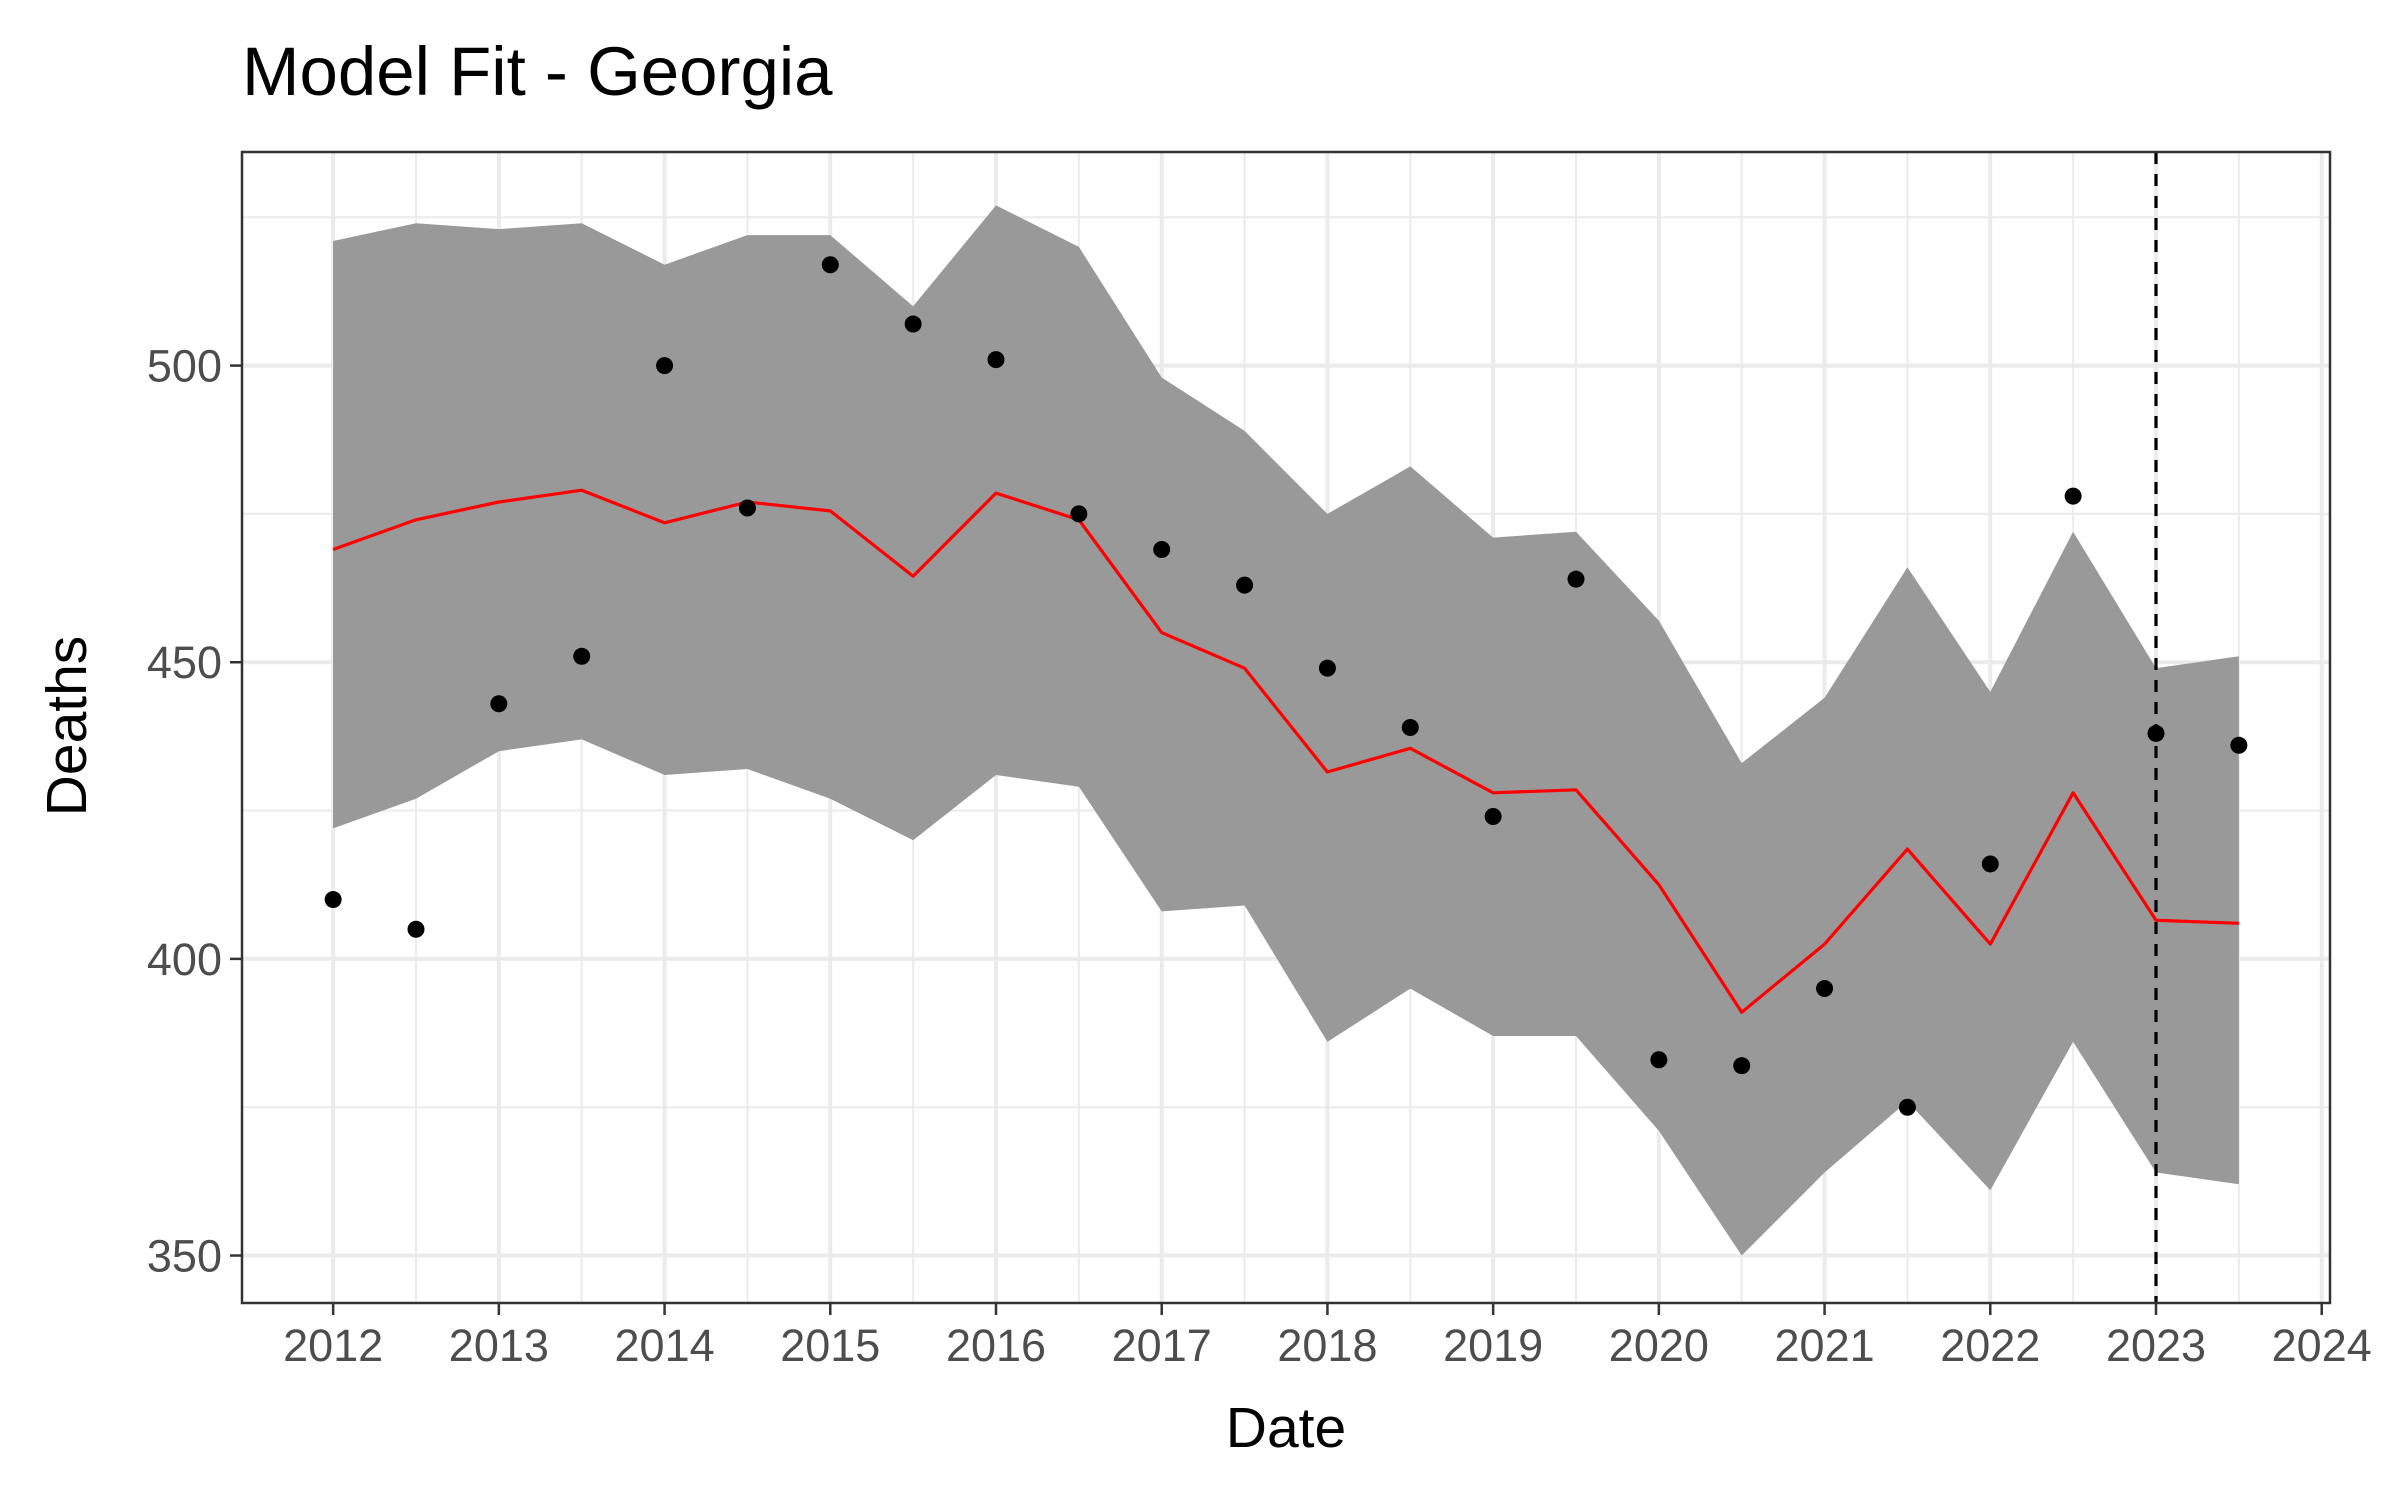 This screenshot has width=2400, height=1500. I want to click on x-tick-label: 2019, so click(1493, 1345).